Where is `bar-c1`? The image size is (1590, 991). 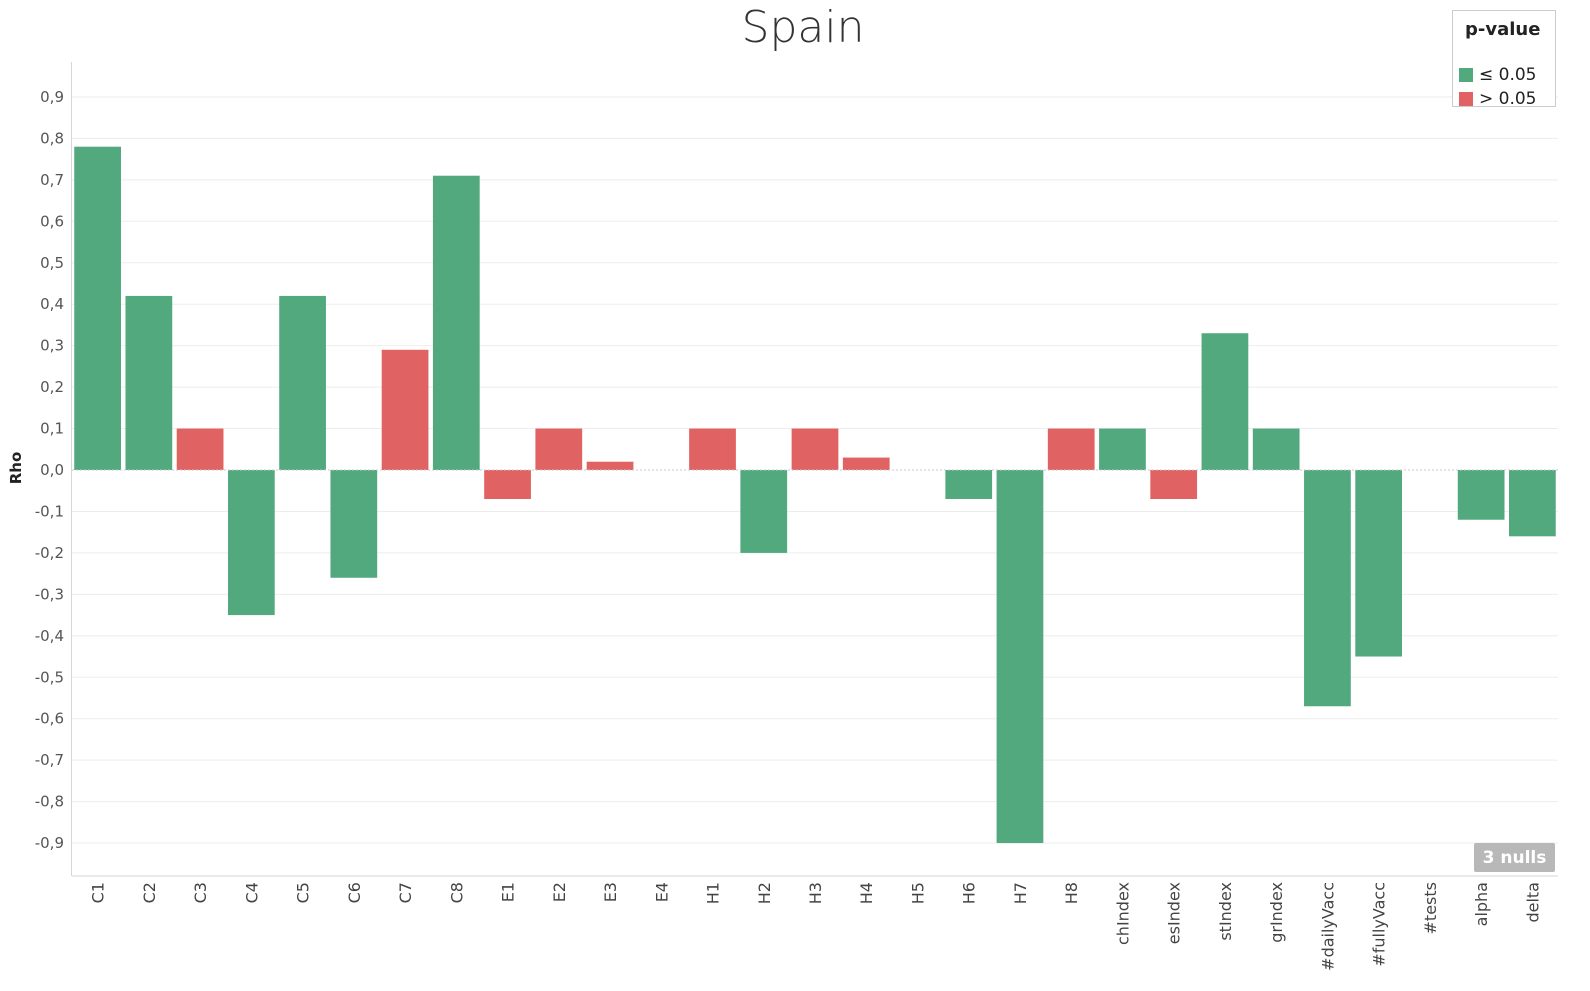 bar-c1 is located at coordinates (97, 308).